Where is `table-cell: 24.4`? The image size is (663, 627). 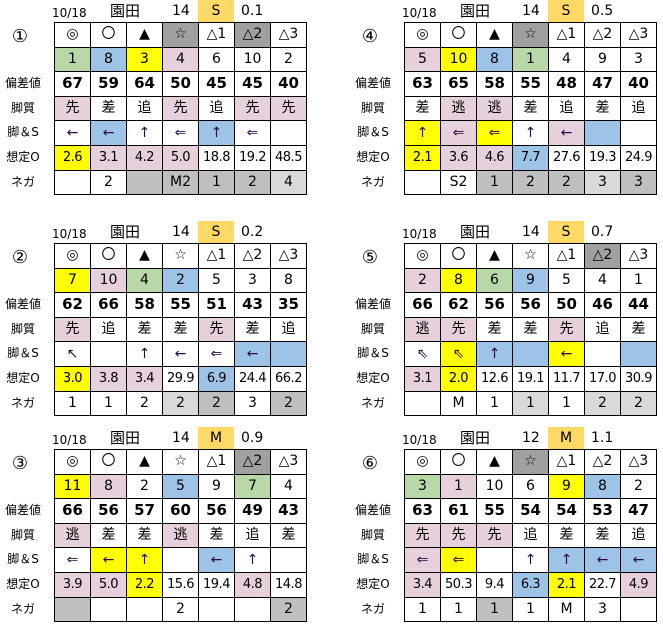
table-cell: 24.4 is located at coordinates (252, 378).